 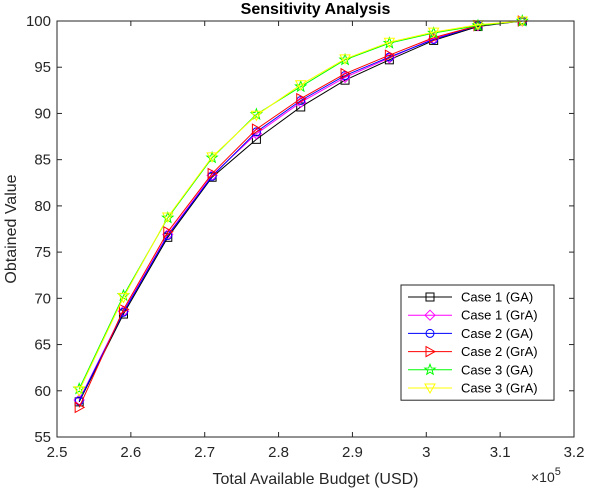 What do you see at coordinates (42, 391) in the screenshot?
I see `y-tick-label: 60` at bounding box center [42, 391].